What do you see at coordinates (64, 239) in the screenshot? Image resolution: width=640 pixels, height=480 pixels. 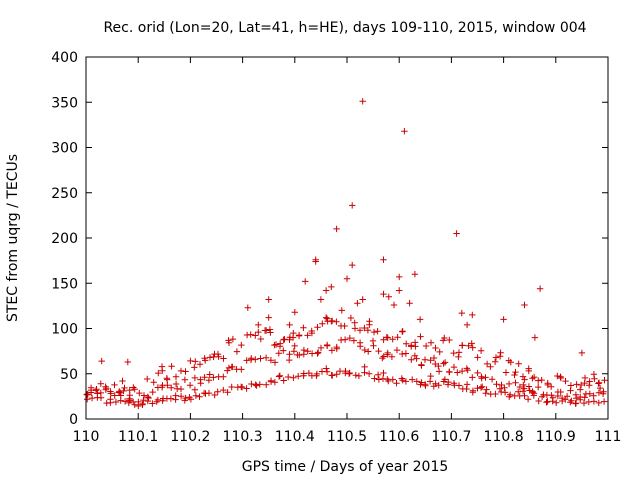 I see `y-tick-label: 200` at bounding box center [64, 239].